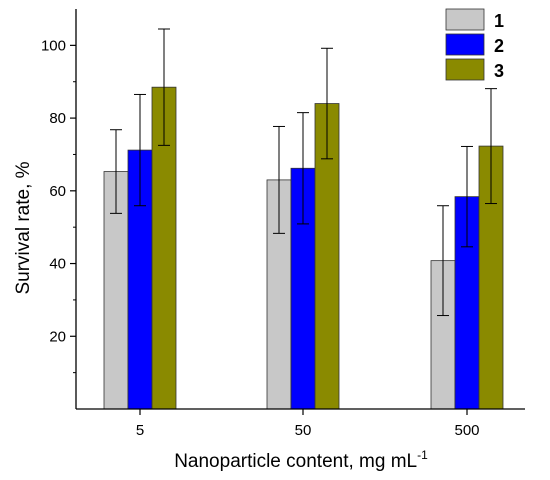 The height and width of the screenshot is (480, 550). What do you see at coordinates (57, 191) in the screenshot?
I see `y-tick-label: 60` at bounding box center [57, 191].